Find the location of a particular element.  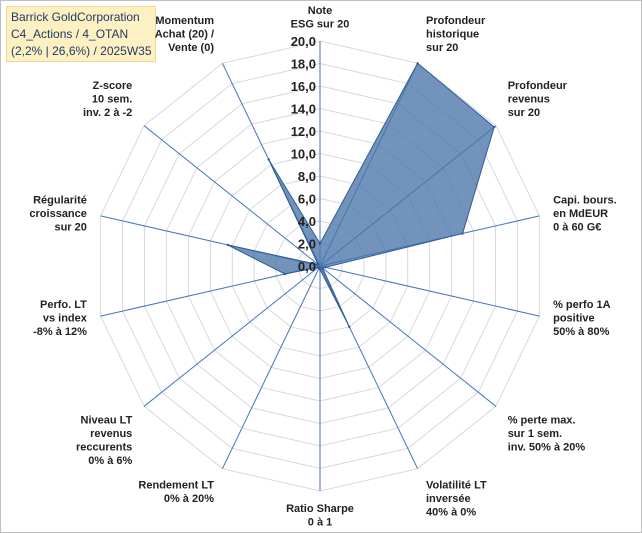

axis-label: Momentum Achat (20) / Vente (0) is located at coordinates (185, 34).